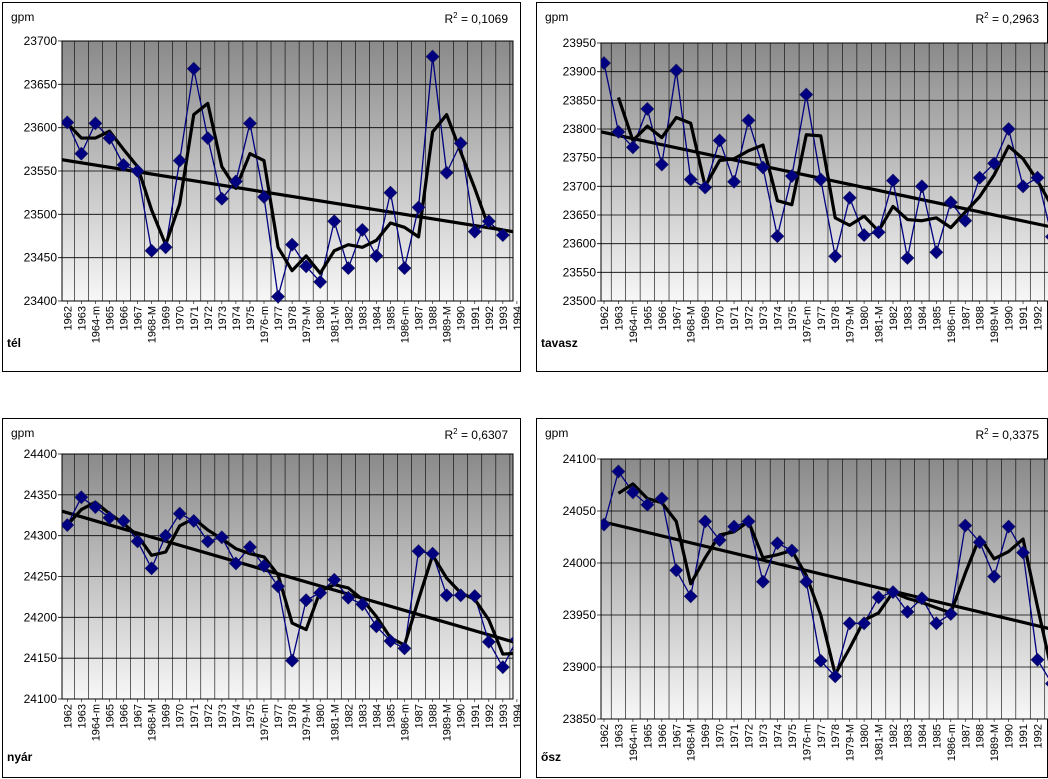 The width and height of the screenshot is (1048, 779). I want to click on y-tick-label: 24050, so click(580, 511).